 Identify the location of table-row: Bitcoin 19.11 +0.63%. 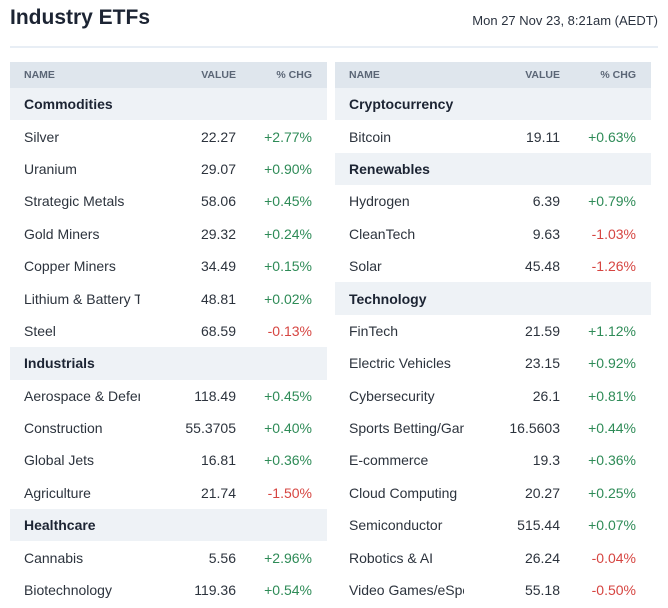
(493, 136).